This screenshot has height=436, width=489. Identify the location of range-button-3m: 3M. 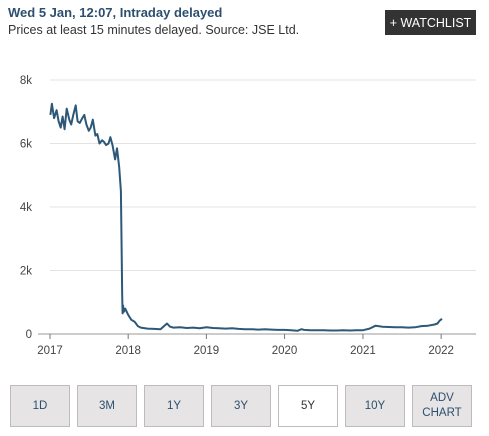
(107, 406).